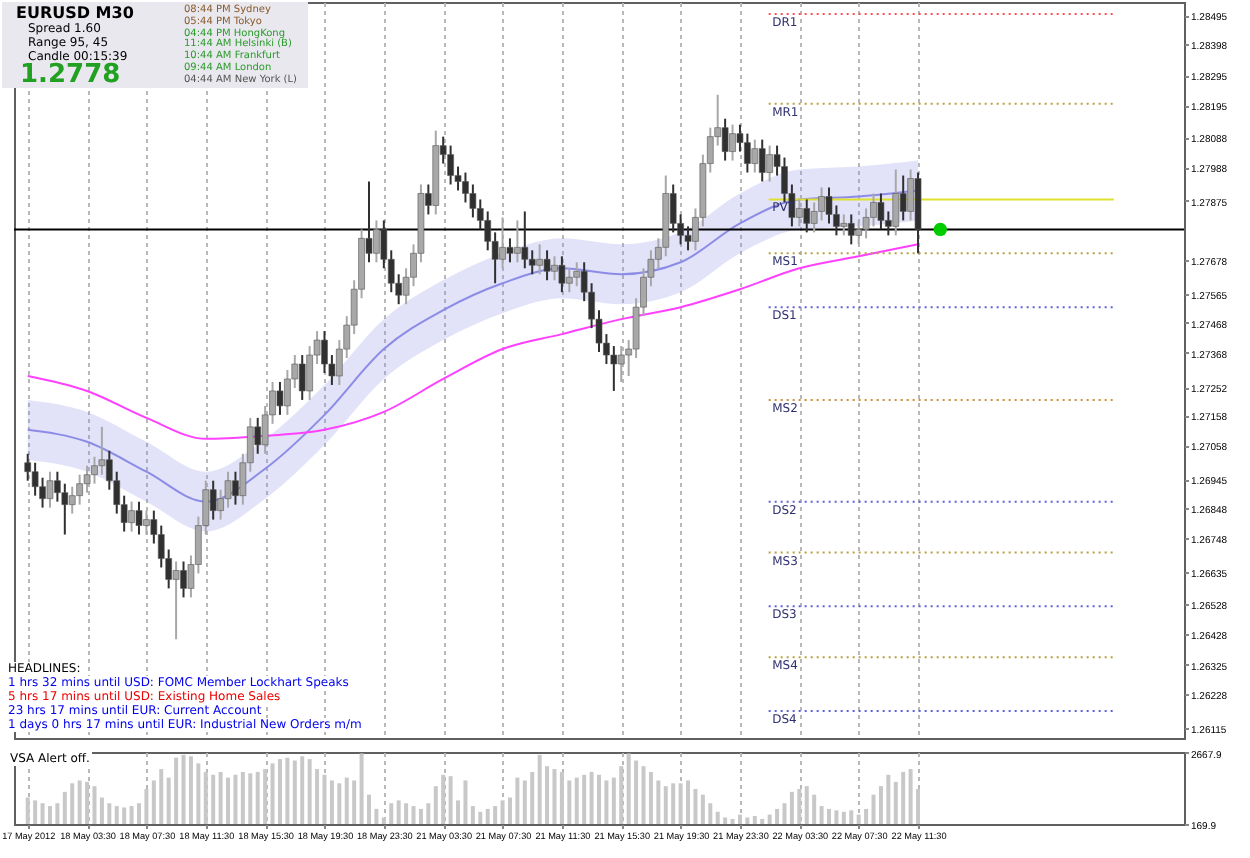 The height and width of the screenshot is (858, 1250). I want to click on annotation: EURUSD M30, so click(75, 13).